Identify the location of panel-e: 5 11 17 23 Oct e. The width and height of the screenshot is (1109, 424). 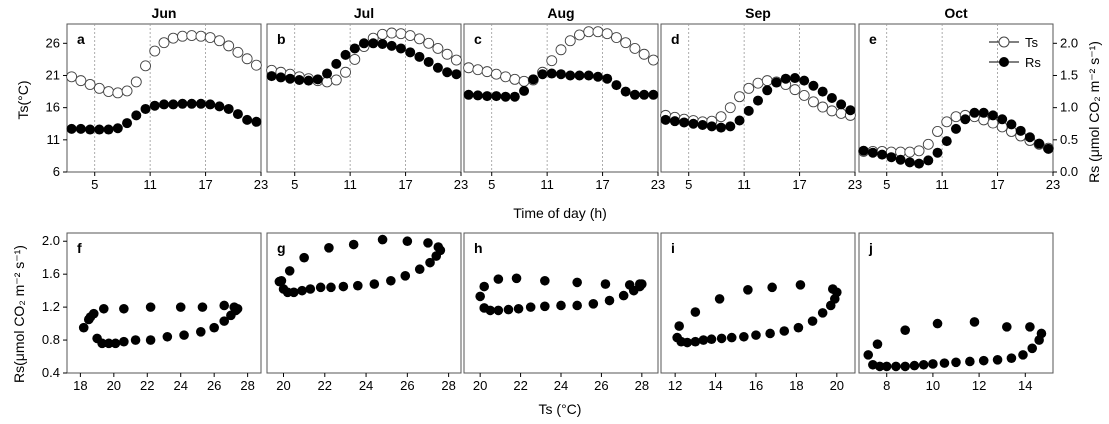
(959, 98).